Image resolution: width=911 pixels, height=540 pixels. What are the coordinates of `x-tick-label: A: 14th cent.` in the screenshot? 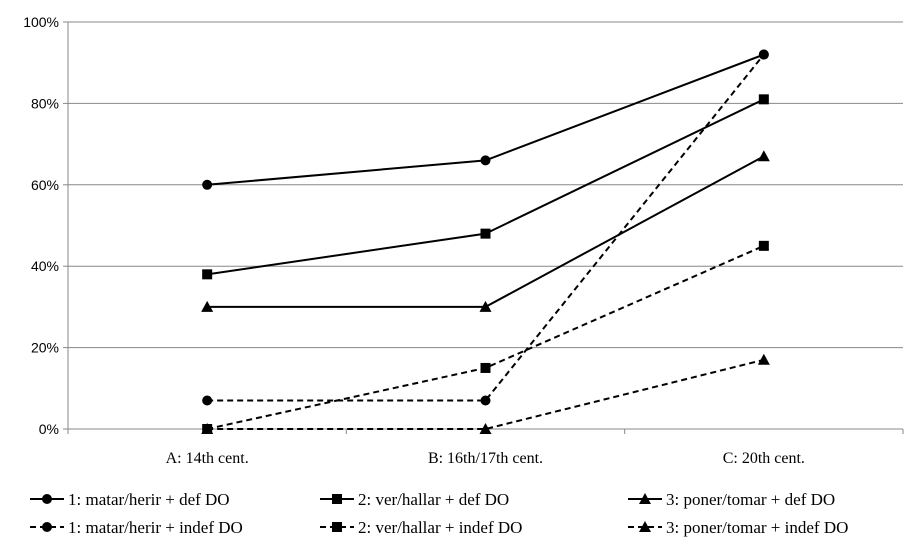 It's located at (207, 458).